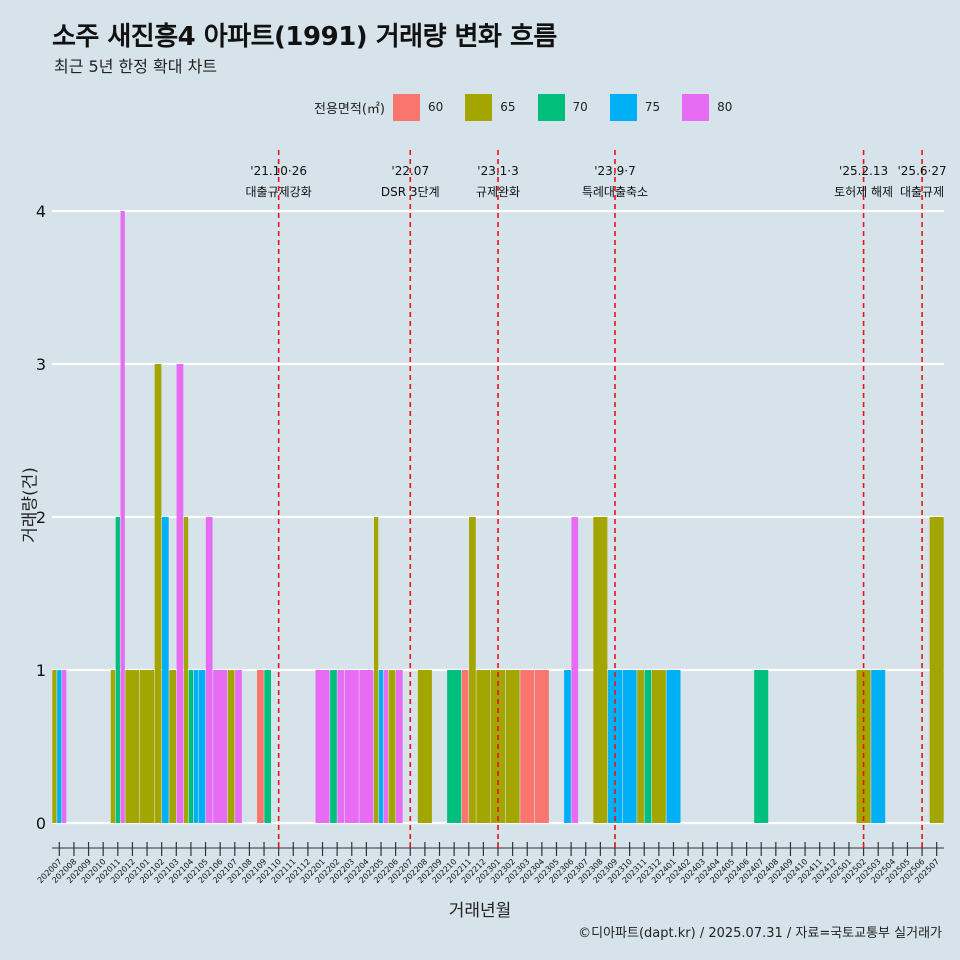 The image size is (960, 960). Describe the element at coordinates (508, 107) in the screenshot. I see `legend-label: 65` at that location.